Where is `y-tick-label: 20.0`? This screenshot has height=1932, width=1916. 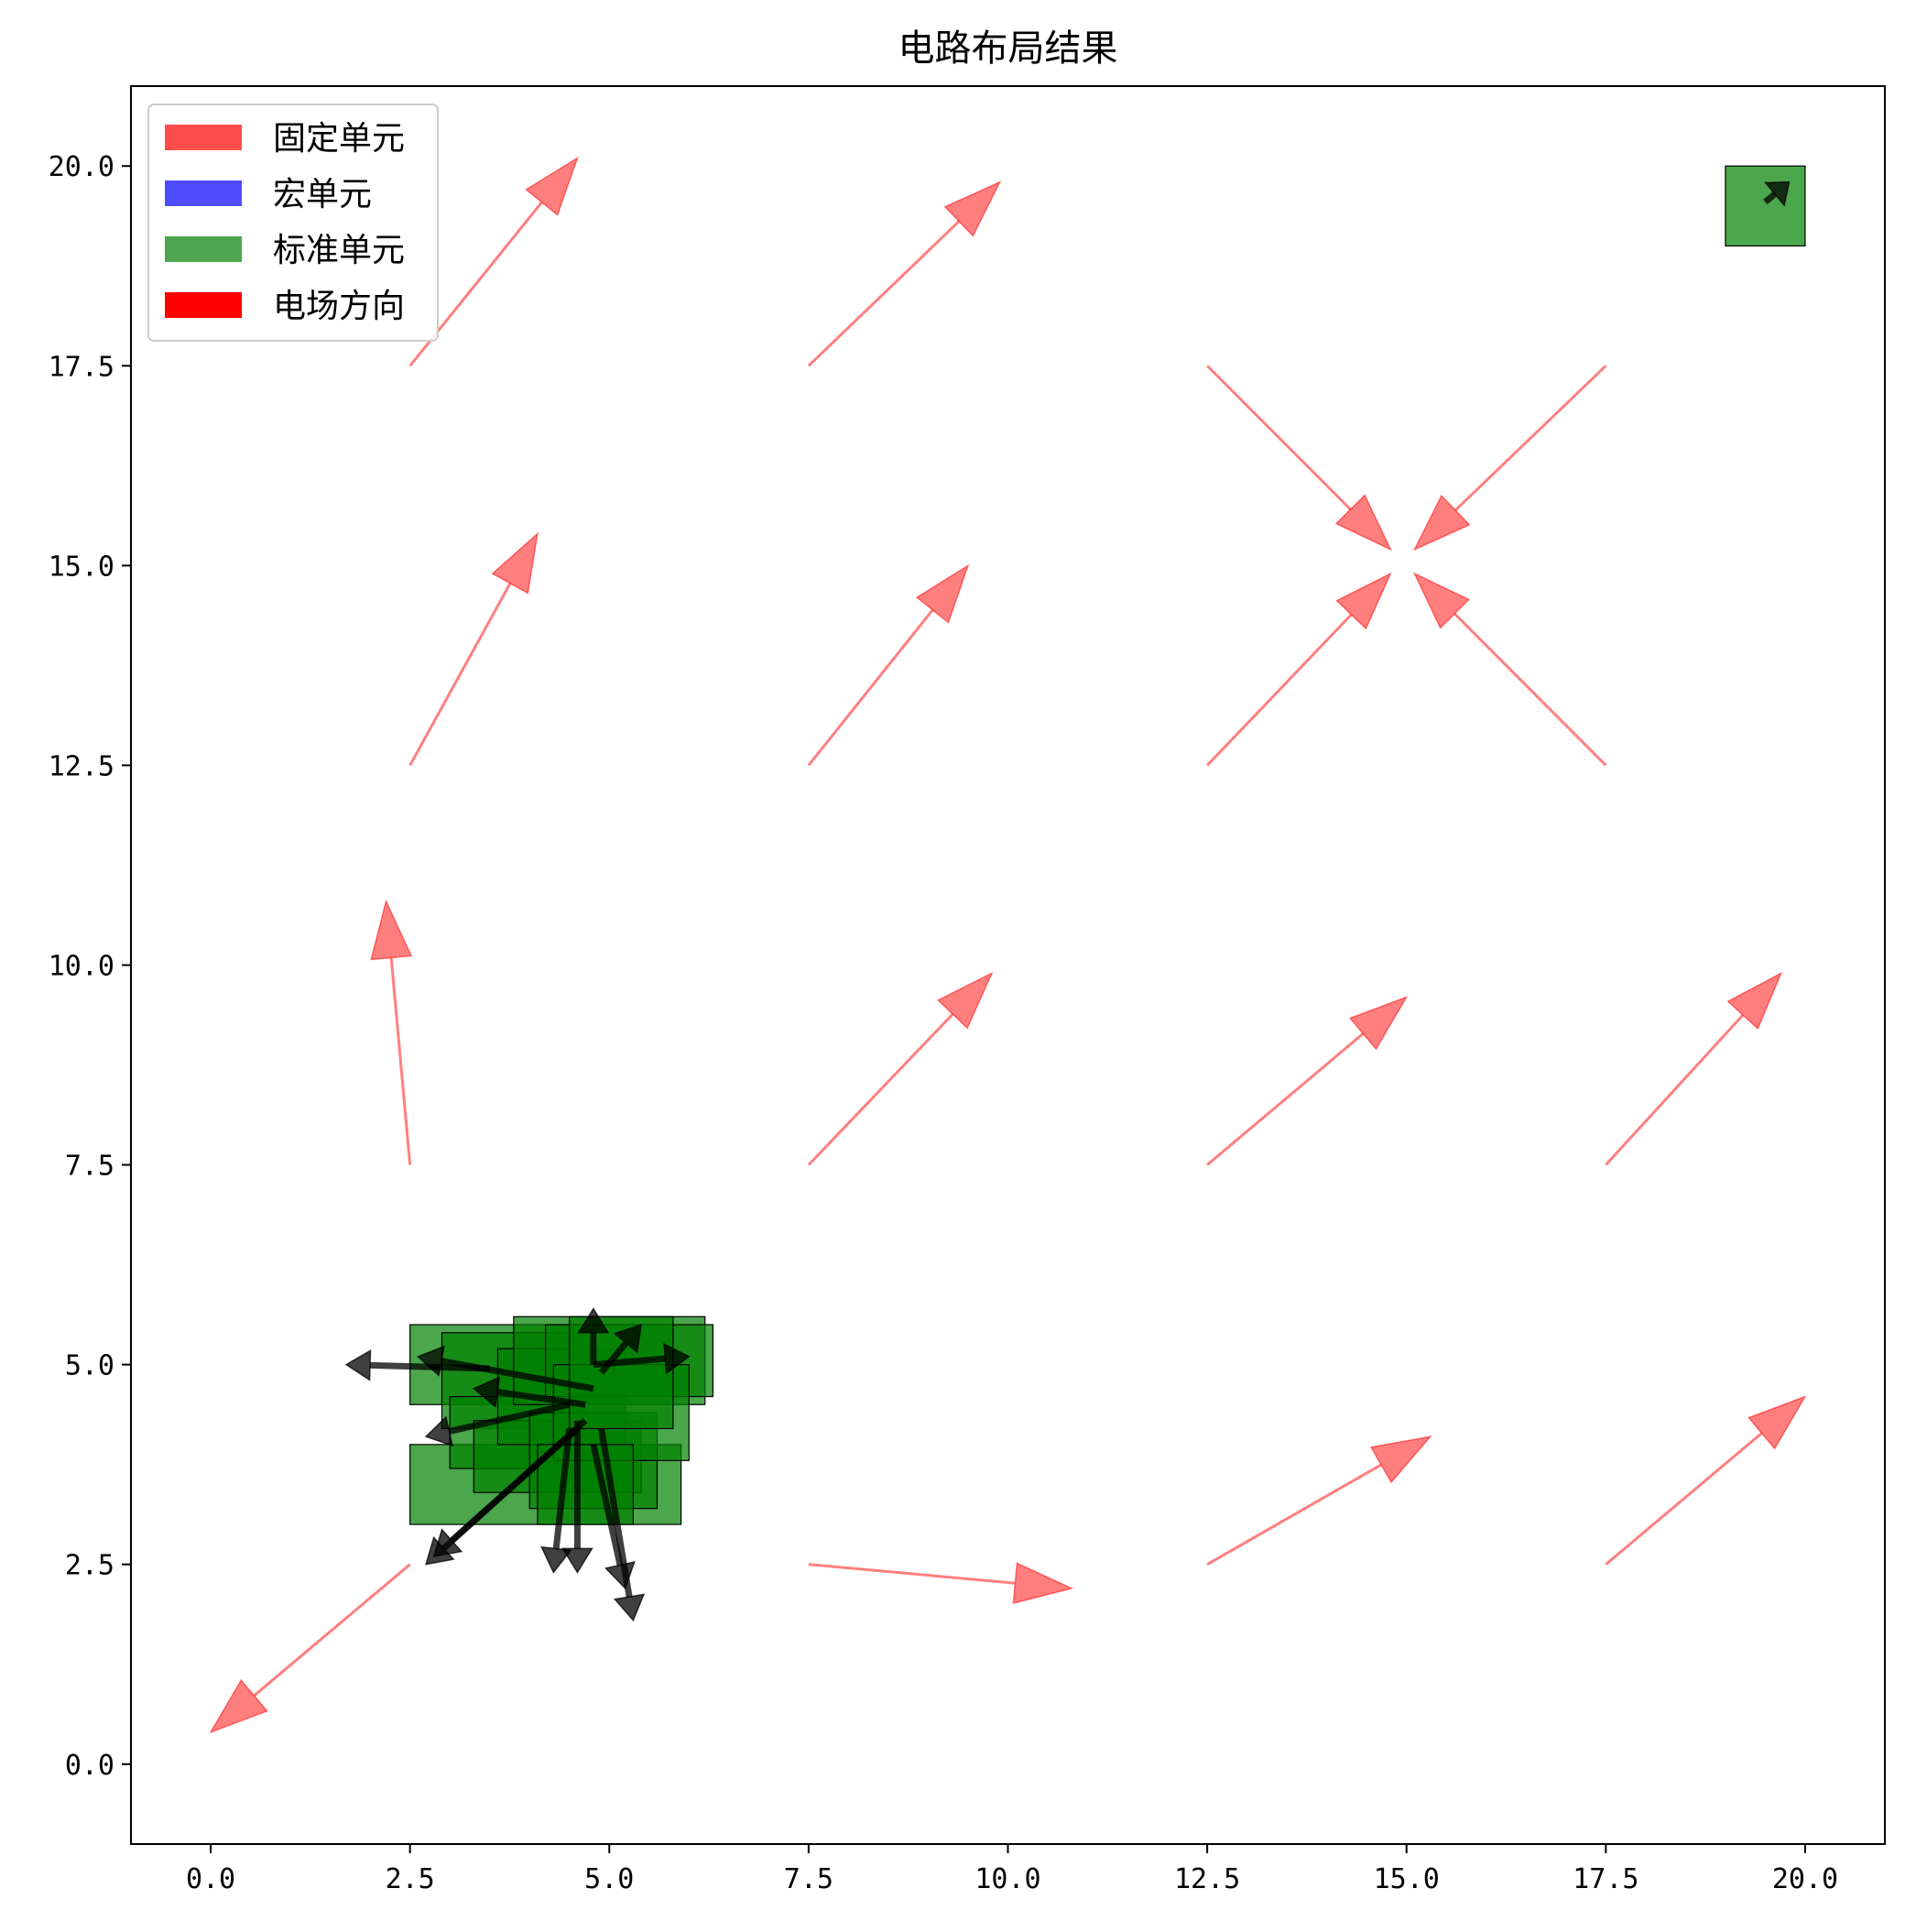 y-tick-label: 20.0 is located at coordinates (81, 167).